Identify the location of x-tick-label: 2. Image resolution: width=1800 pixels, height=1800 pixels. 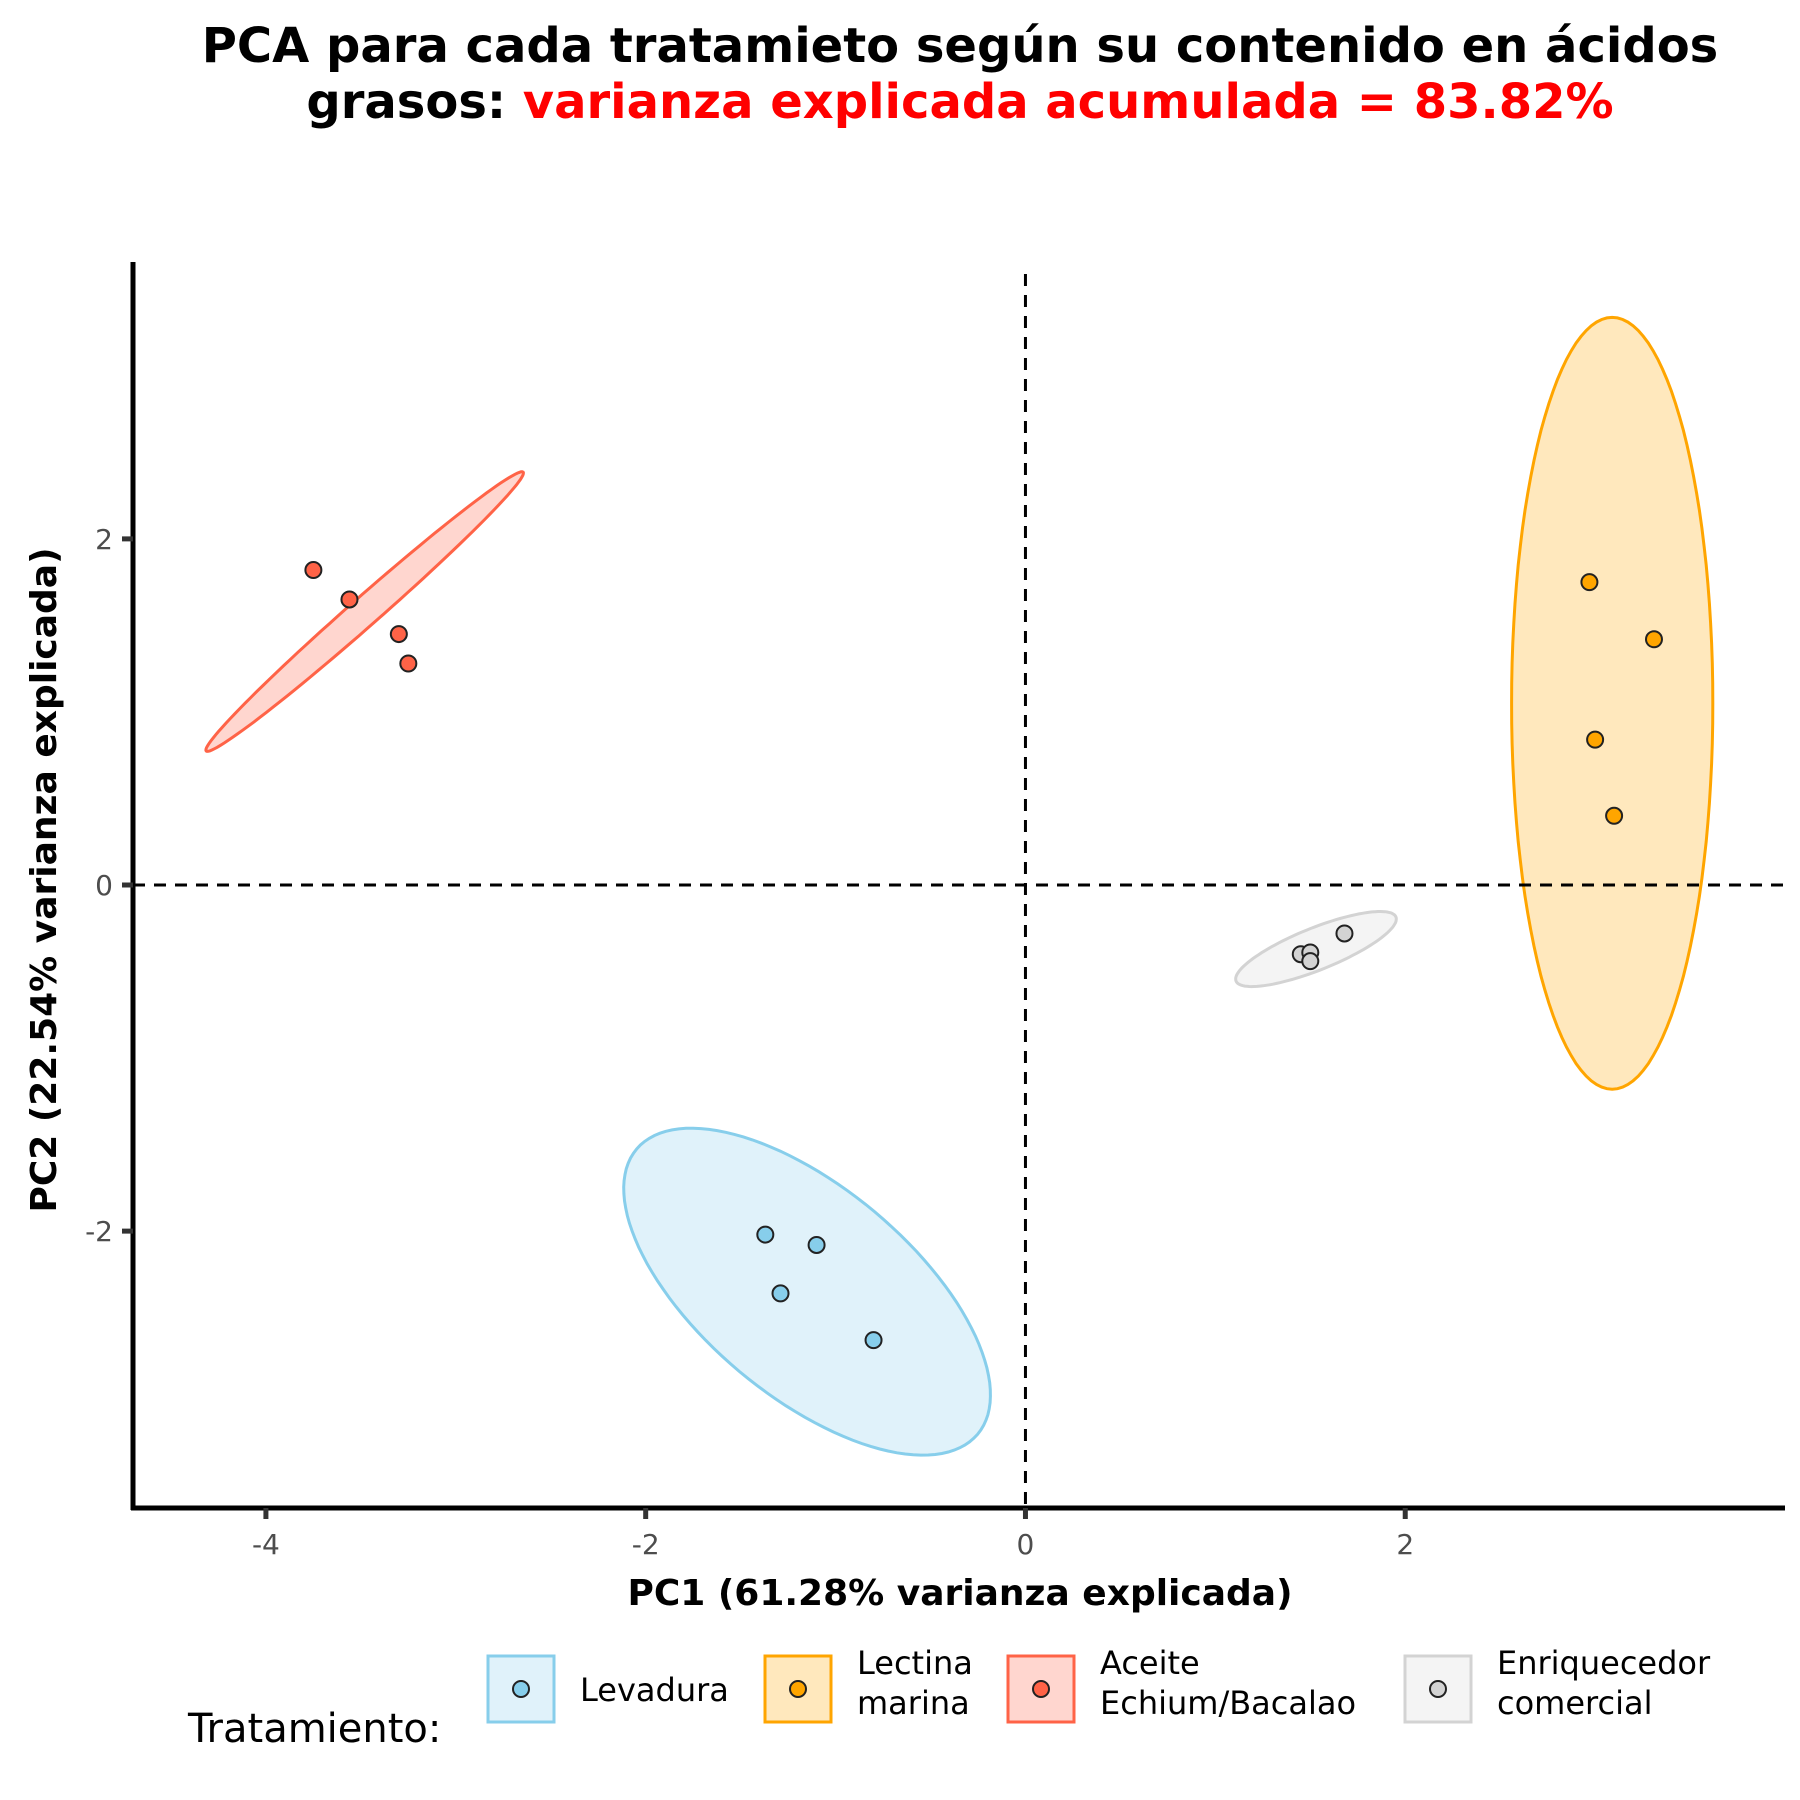
(1405, 1544).